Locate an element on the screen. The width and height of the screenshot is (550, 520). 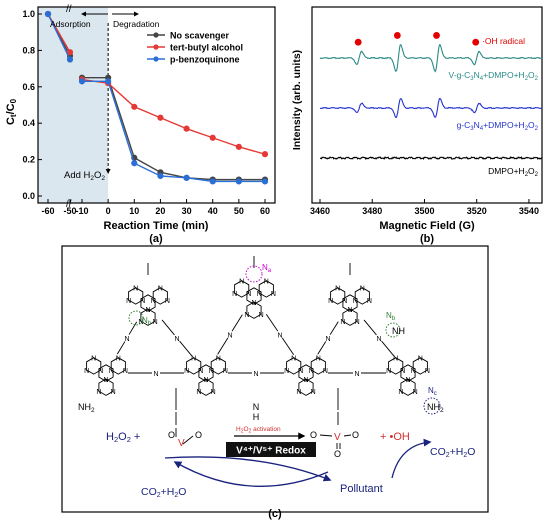
nb-site-label-right: Nb is located at coordinates (391, 316).